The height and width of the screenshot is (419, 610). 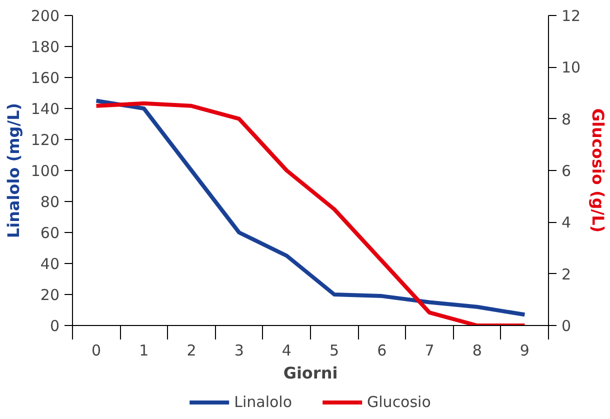 What do you see at coordinates (50, 264) in the screenshot?
I see `y-tick-label: 40` at bounding box center [50, 264].